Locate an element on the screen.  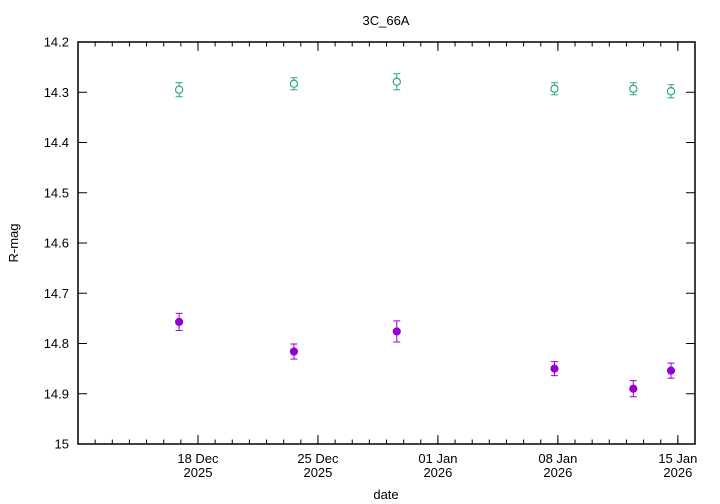
y-axis-label: R-mag is located at coordinates (13, 242).